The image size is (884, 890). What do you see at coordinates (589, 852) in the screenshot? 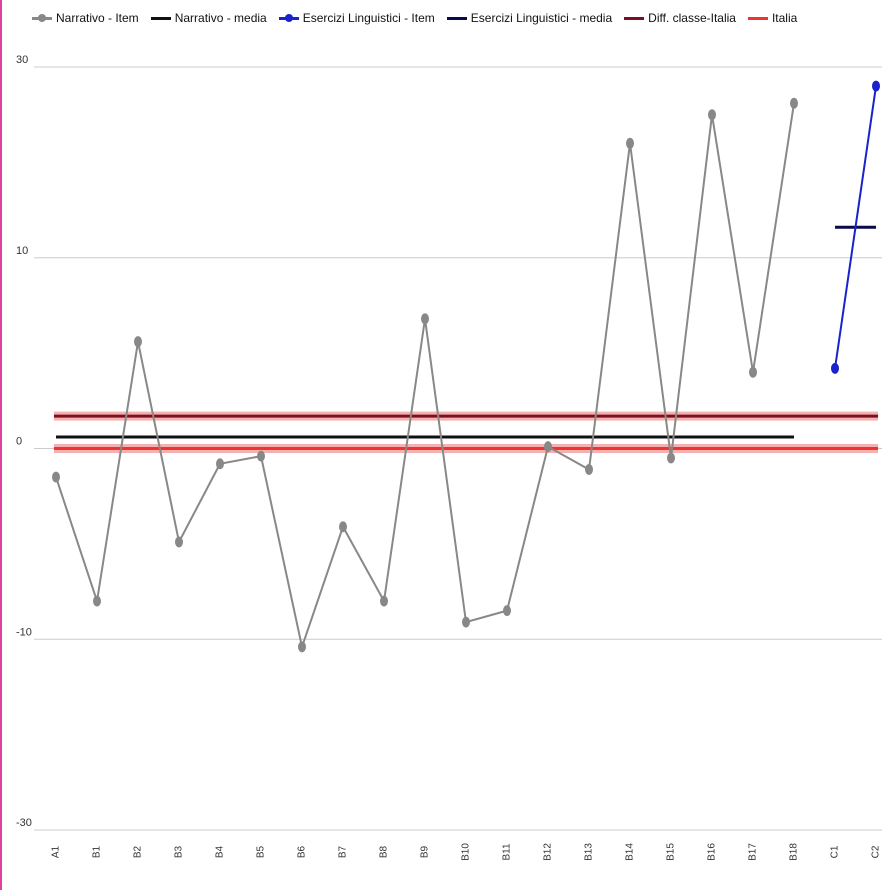
I see `x-tick-label: B13` at bounding box center [589, 852].